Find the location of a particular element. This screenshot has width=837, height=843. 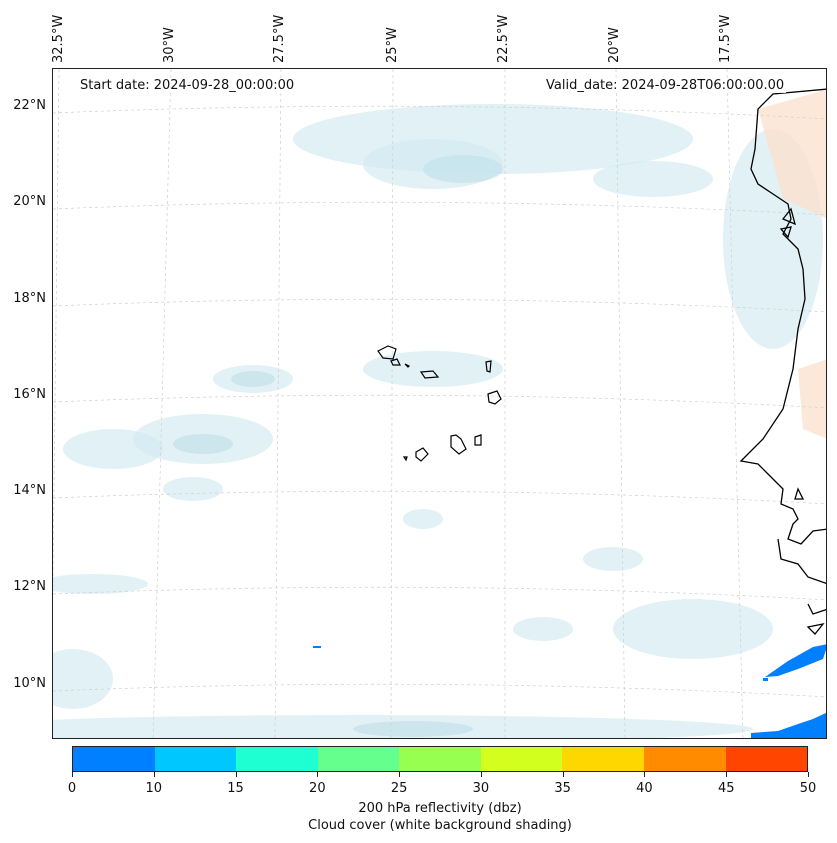

latitude-label: 10°N is located at coordinates (29, 683).